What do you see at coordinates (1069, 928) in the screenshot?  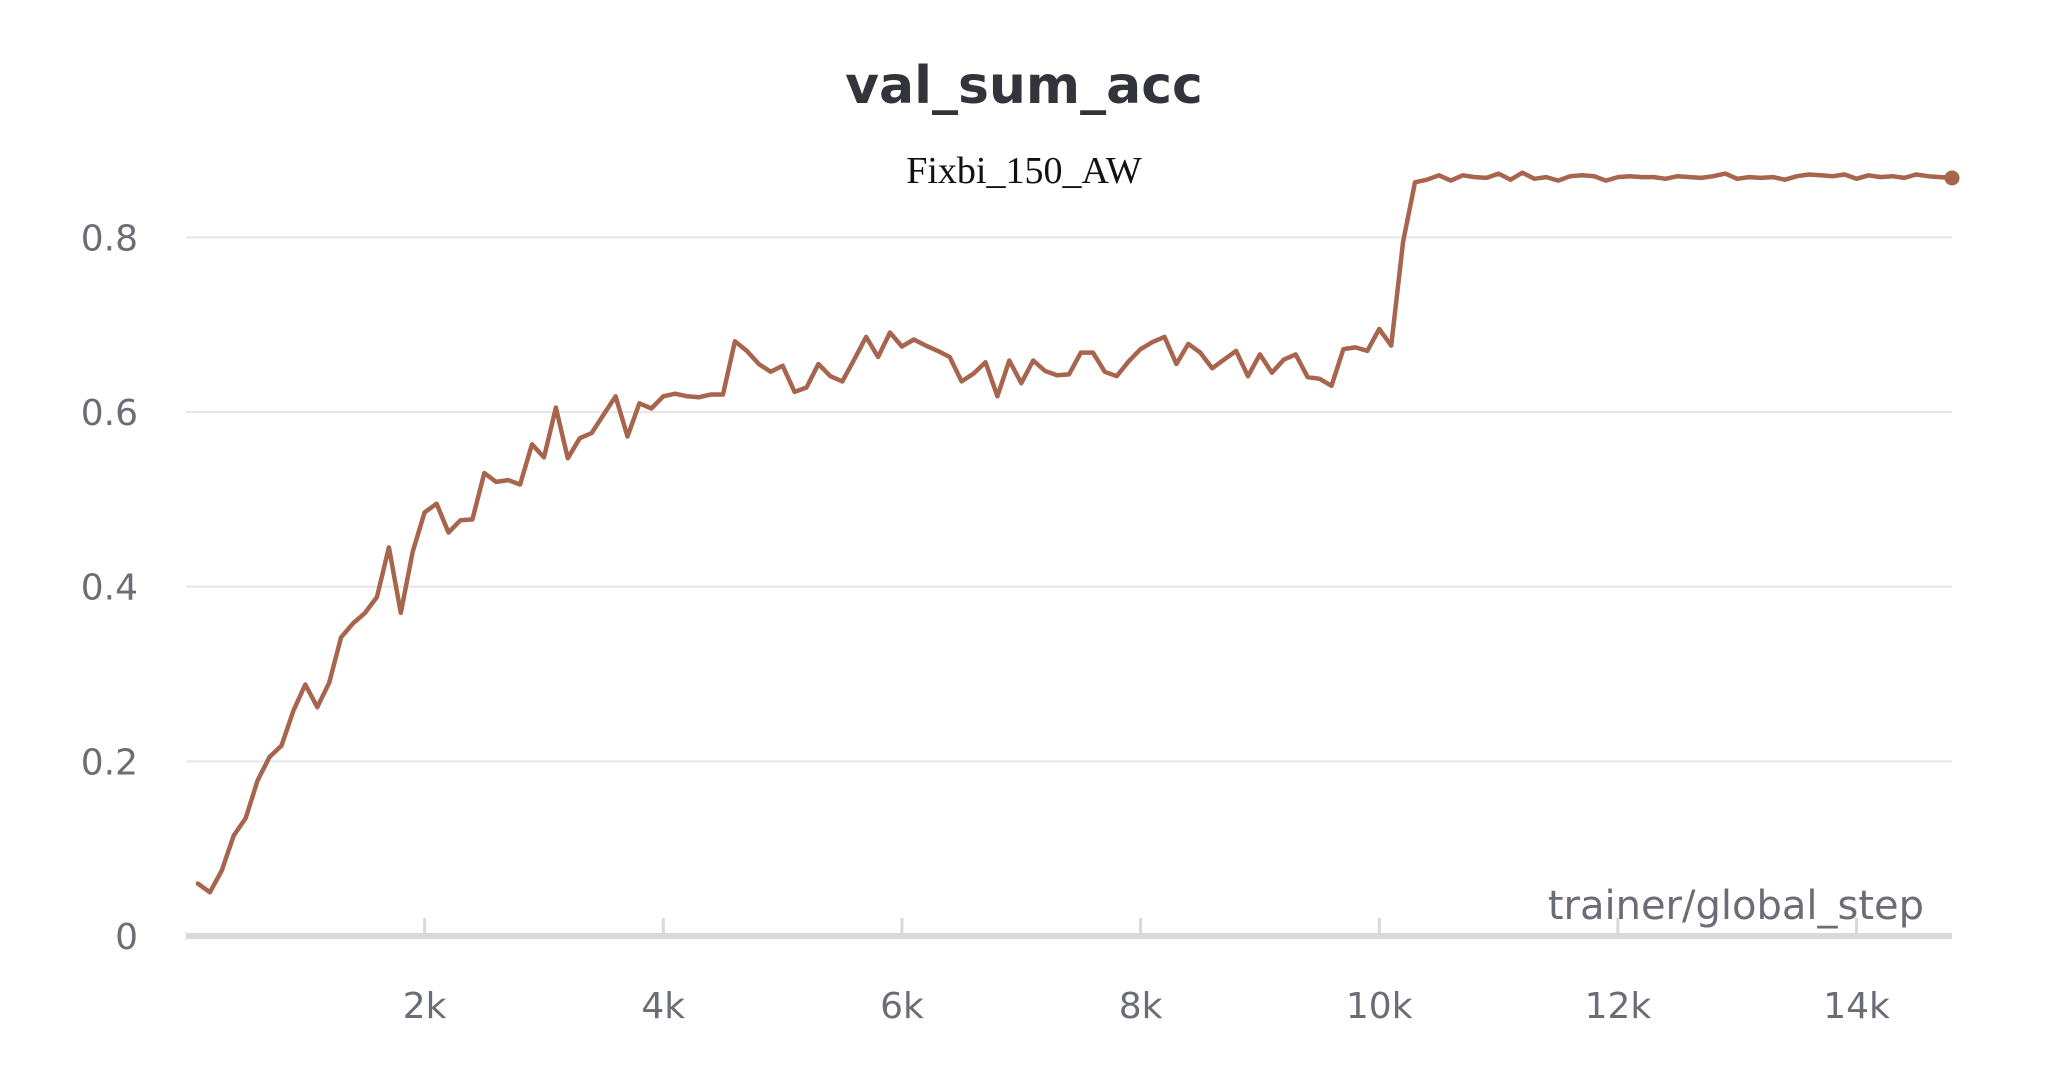 I see `x-axis` at bounding box center [1069, 928].